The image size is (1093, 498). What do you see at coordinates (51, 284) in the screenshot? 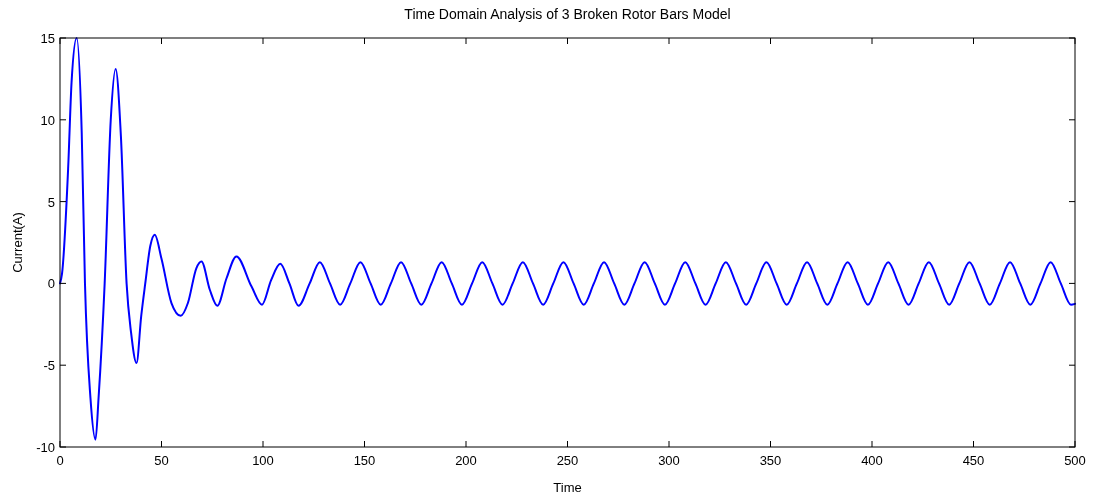
I see `y-tick-label: 0` at bounding box center [51, 284].